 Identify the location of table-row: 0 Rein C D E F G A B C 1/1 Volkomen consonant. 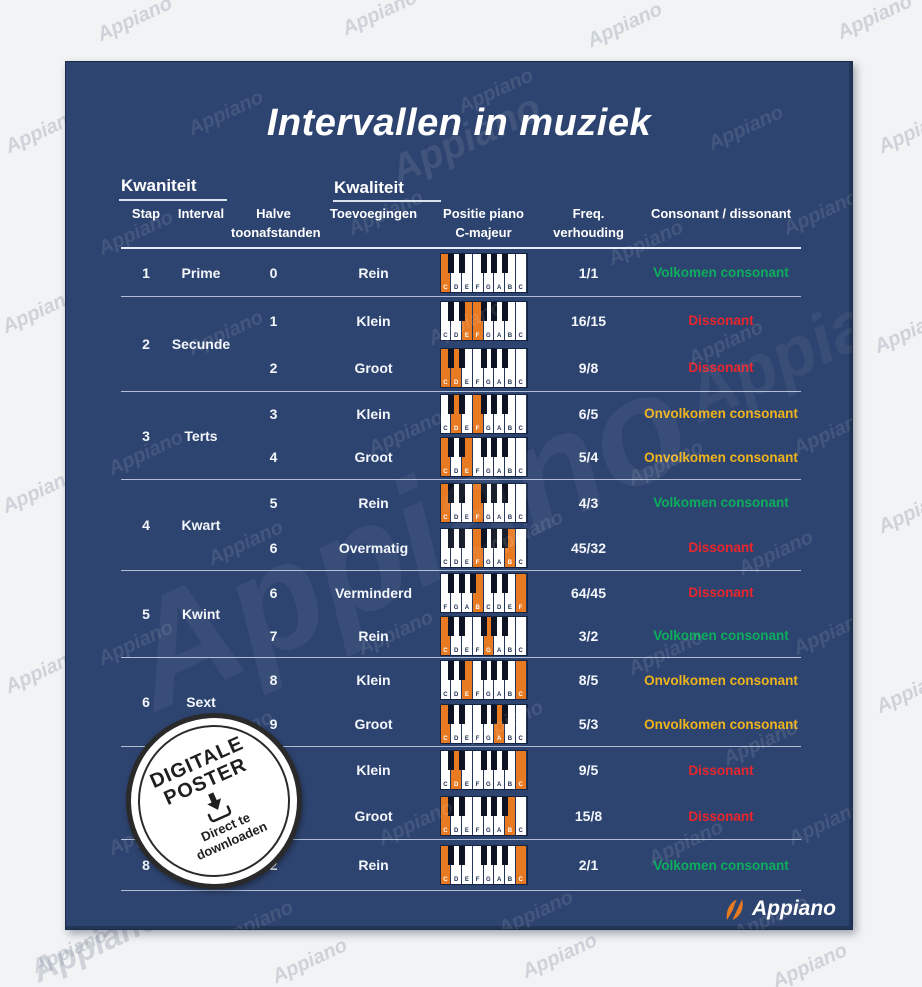
(516, 272).